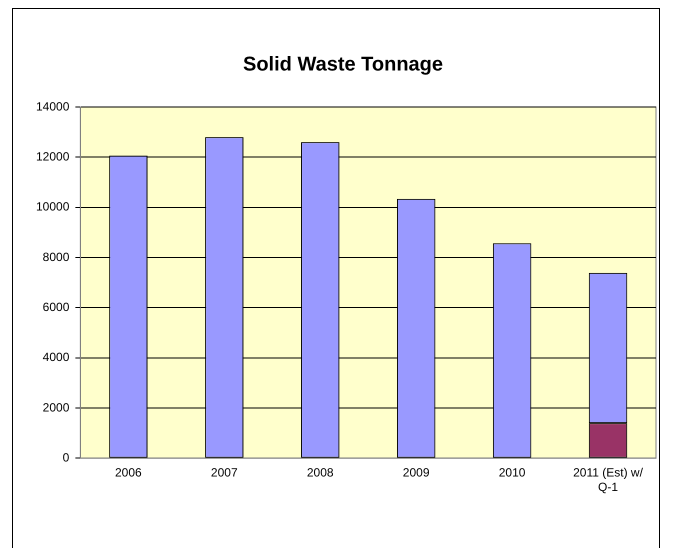 The height and width of the screenshot is (548, 673). What do you see at coordinates (343, 65) in the screenshot?
I see `chart-title: Solid Waste Tonnage` at bounding box center [343, 65].